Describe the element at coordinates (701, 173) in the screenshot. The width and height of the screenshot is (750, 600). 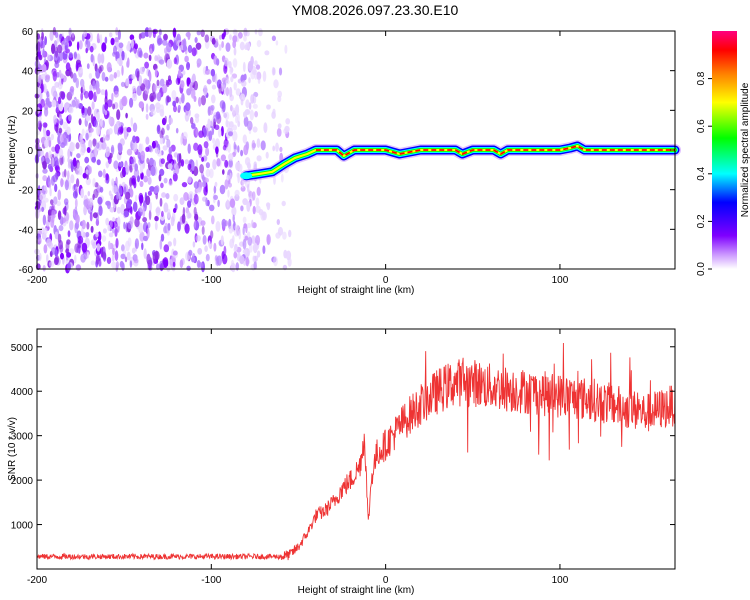
I see `colorbar-tick-label: 0.4` at that location.